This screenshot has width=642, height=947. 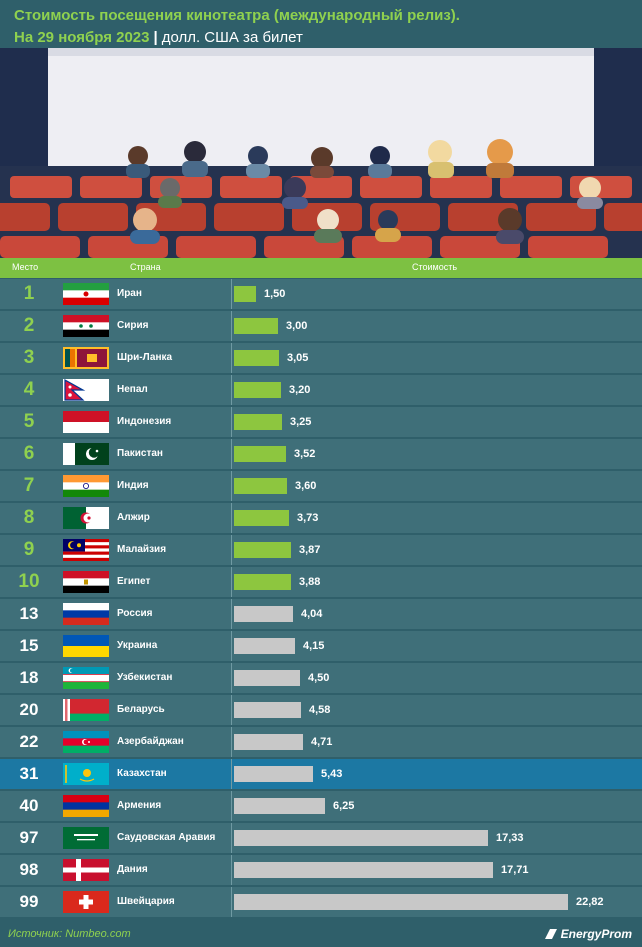 What do you see at coordinates (137, 645) in the screenshot?
I see `country-name: Украина` at bounding box center [137, 645].